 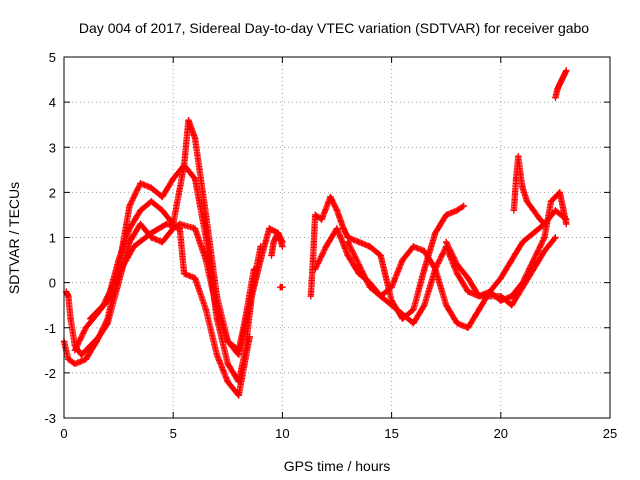 I want to click on x-tick-label: 15, so click(x=391, y=433).